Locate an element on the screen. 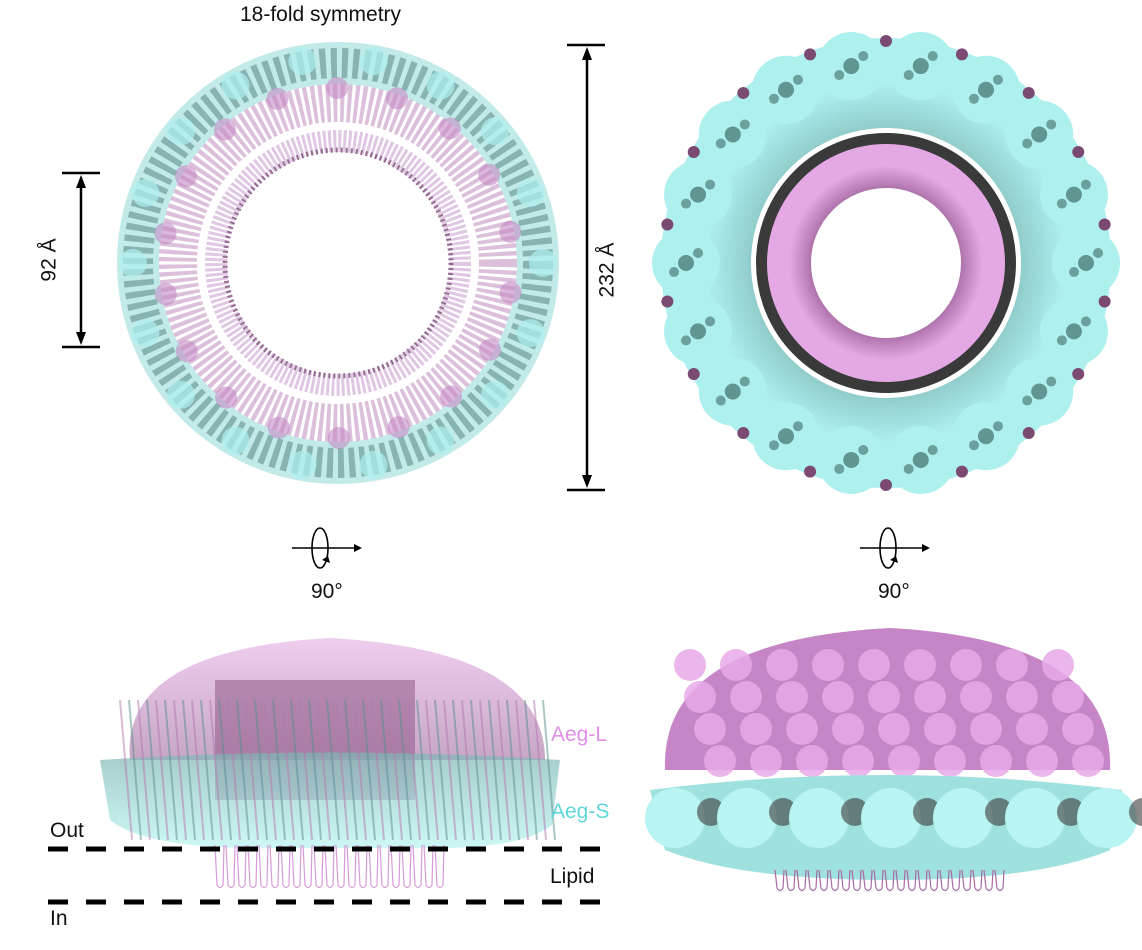  rotation-label-right: 90° is located at coordinates (894, 591).